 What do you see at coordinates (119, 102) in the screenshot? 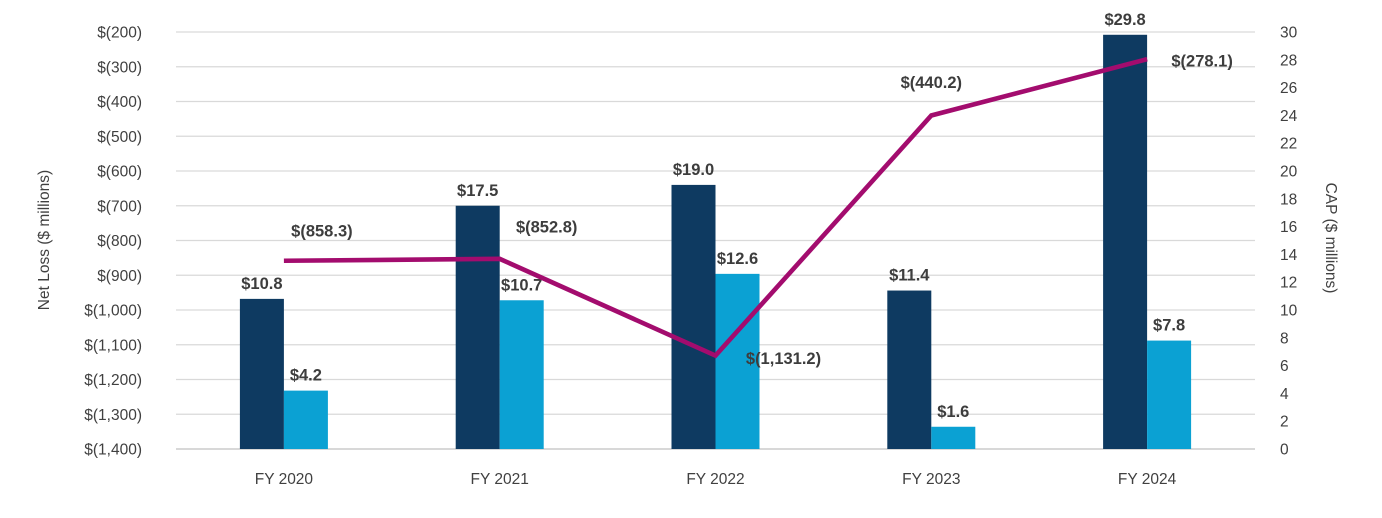
I see `left-axis-tick-label: $(400)` at bounding box center [119, 102].